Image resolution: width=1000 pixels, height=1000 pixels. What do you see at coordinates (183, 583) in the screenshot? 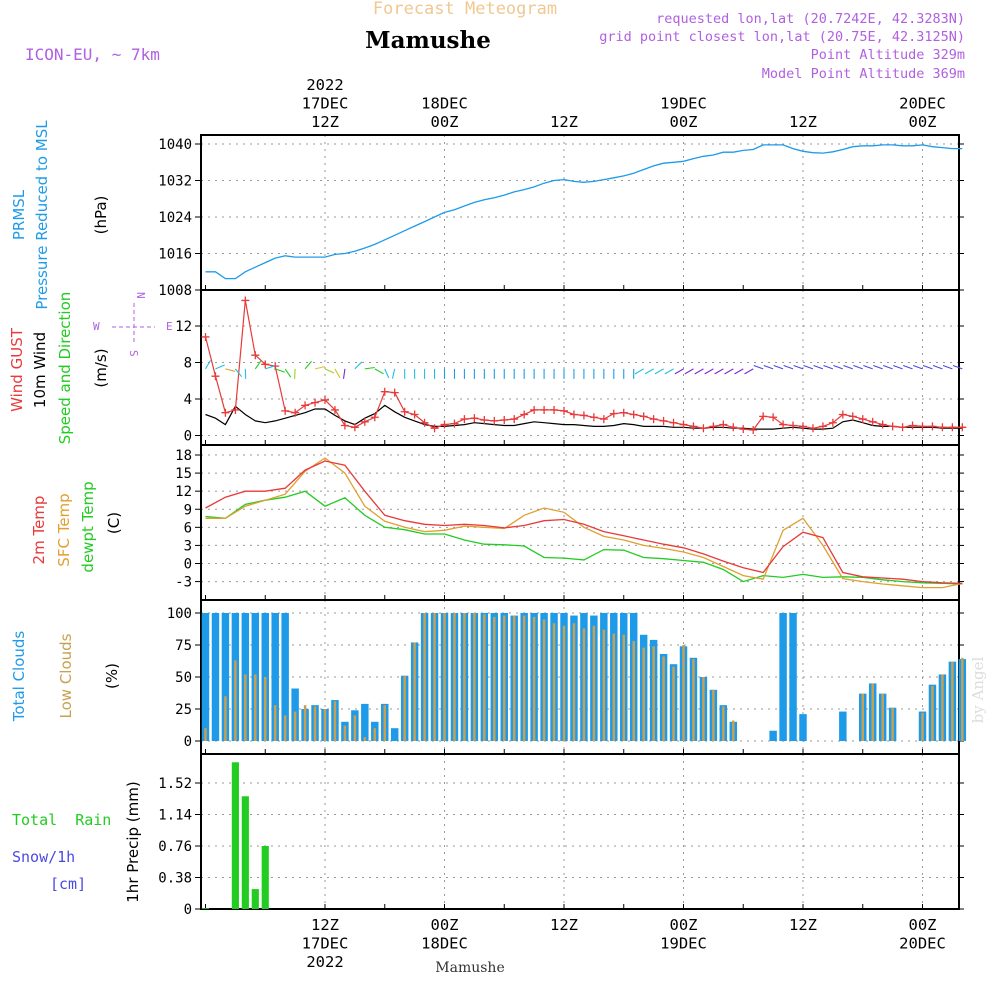
I see `temp-ytick-label: -3` at bounding box center [183, 583].